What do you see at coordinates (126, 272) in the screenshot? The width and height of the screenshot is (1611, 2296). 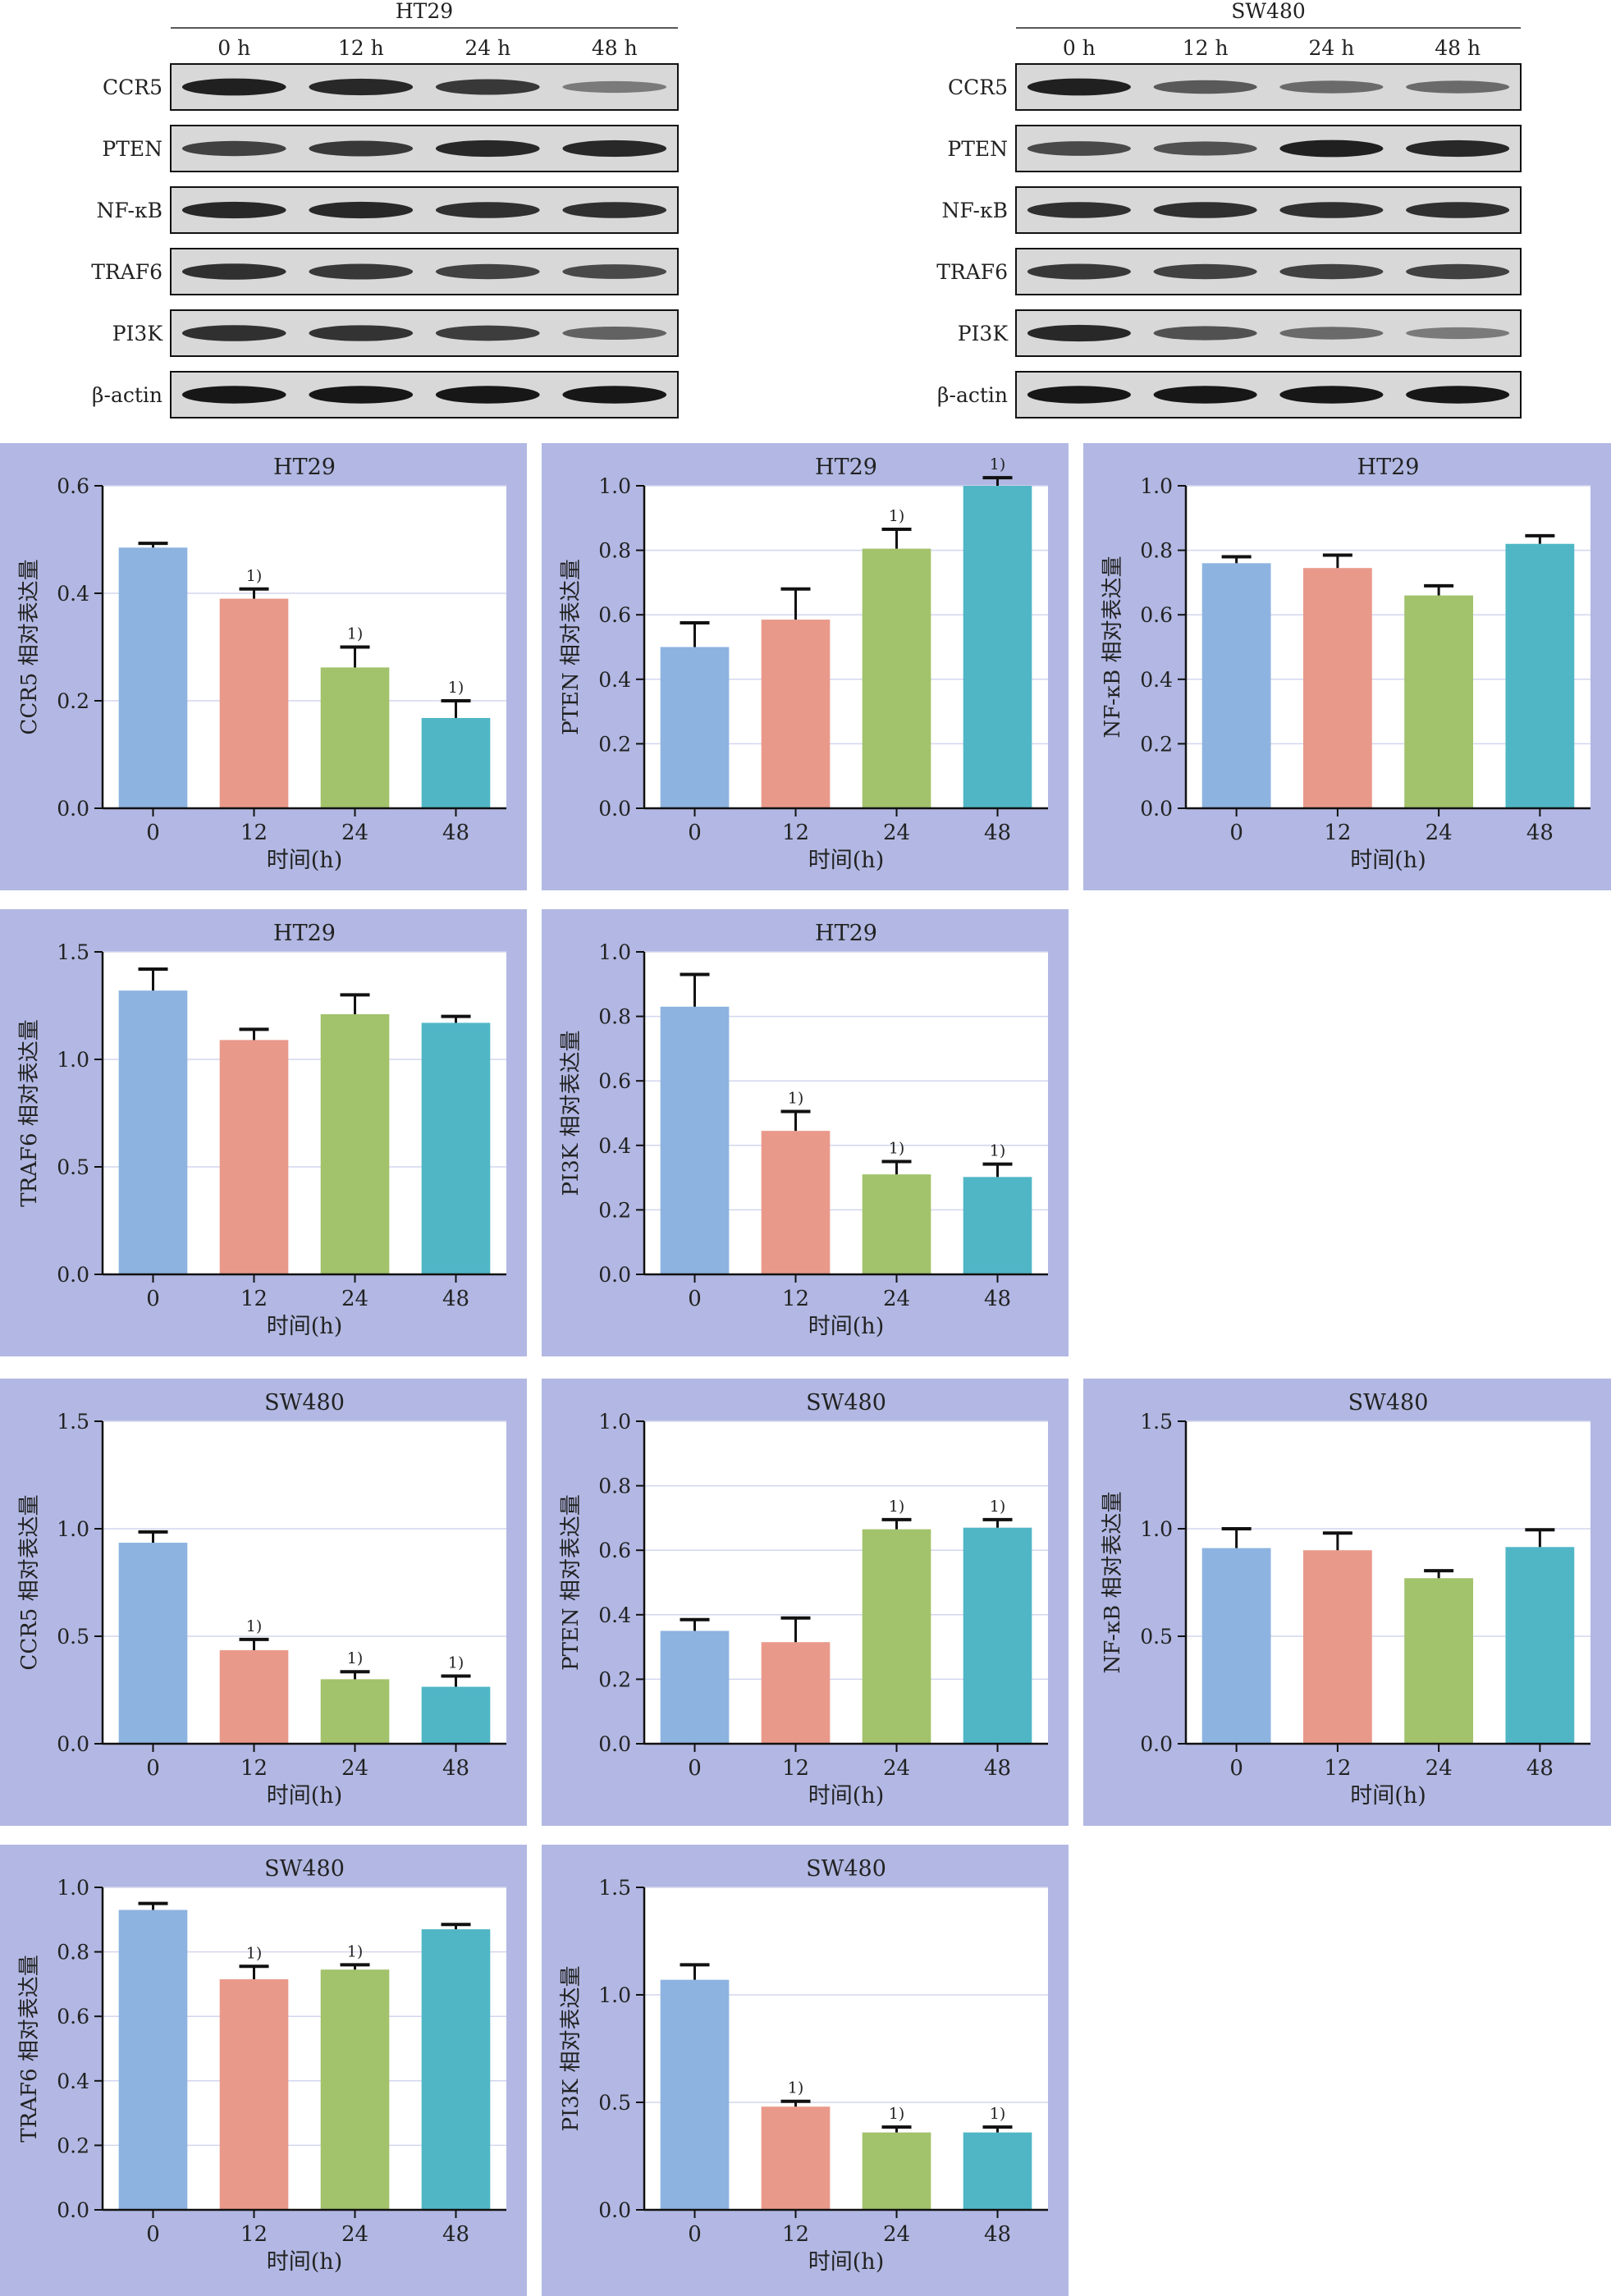 I see `blot-protein-label: TRAF6` at bounding box center [126, 272].